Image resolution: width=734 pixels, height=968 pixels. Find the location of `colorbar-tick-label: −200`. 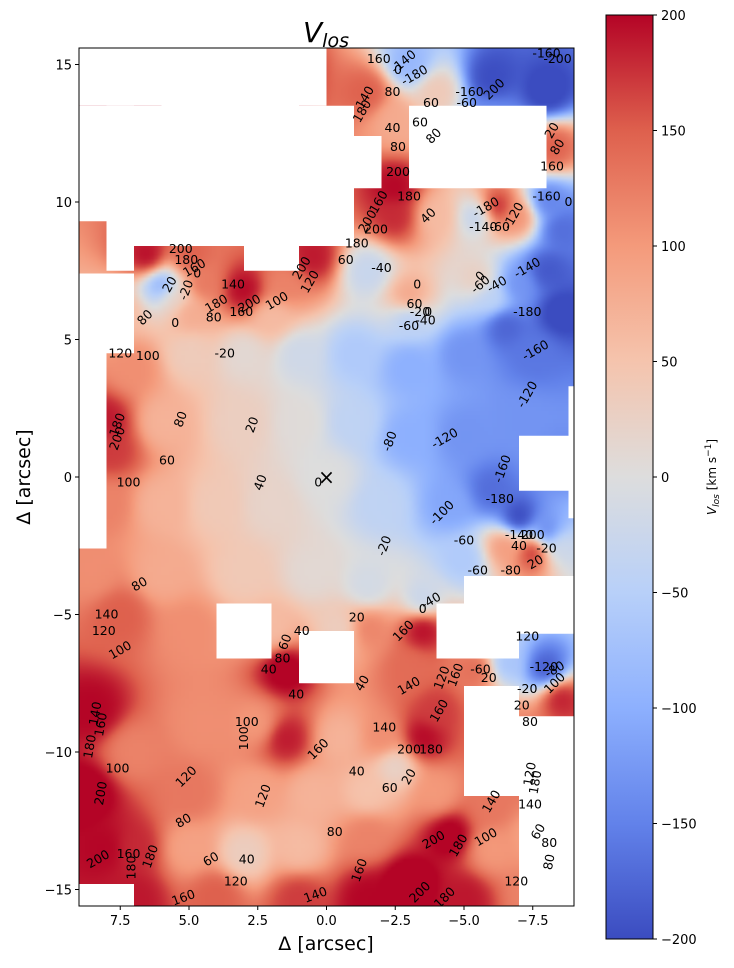

colorbar-tick-label: −200 is located at coordinates (679, 940).